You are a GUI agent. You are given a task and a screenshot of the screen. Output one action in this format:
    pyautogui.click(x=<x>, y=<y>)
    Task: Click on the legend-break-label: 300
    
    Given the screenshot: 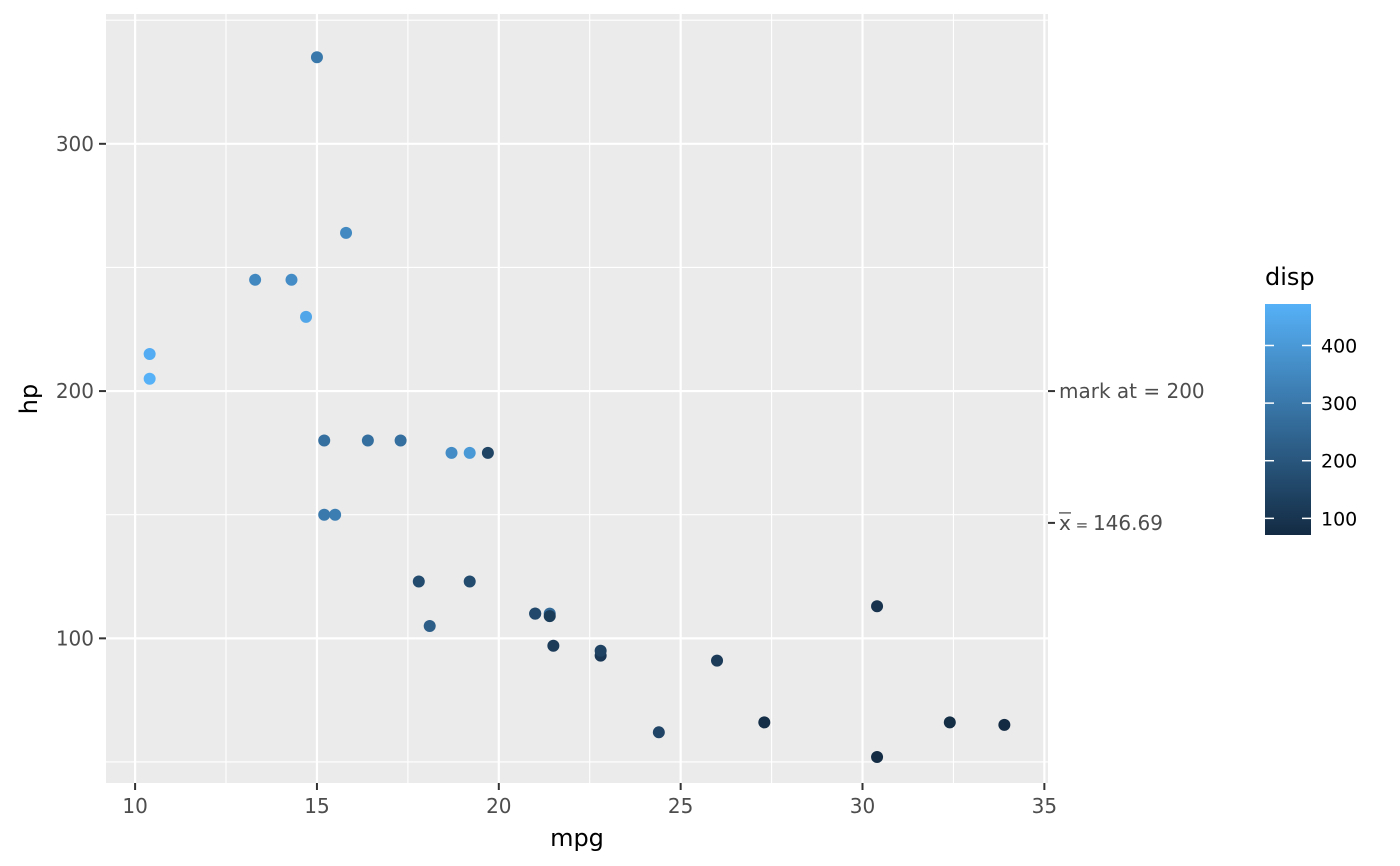 What is the action you would take?
    pyautogui.click(x=1339, y=404)
    